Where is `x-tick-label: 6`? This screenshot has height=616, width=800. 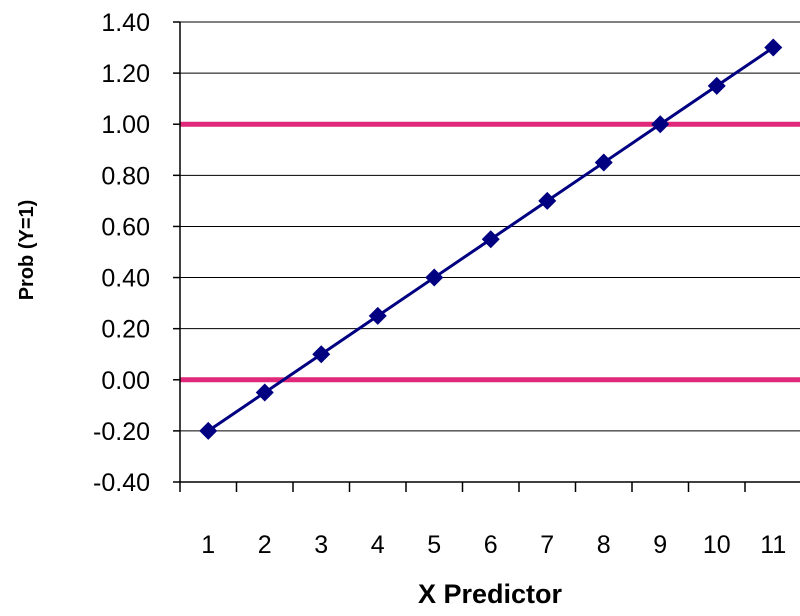 x-tick-label: 6 is located at coordinates (491, 545).